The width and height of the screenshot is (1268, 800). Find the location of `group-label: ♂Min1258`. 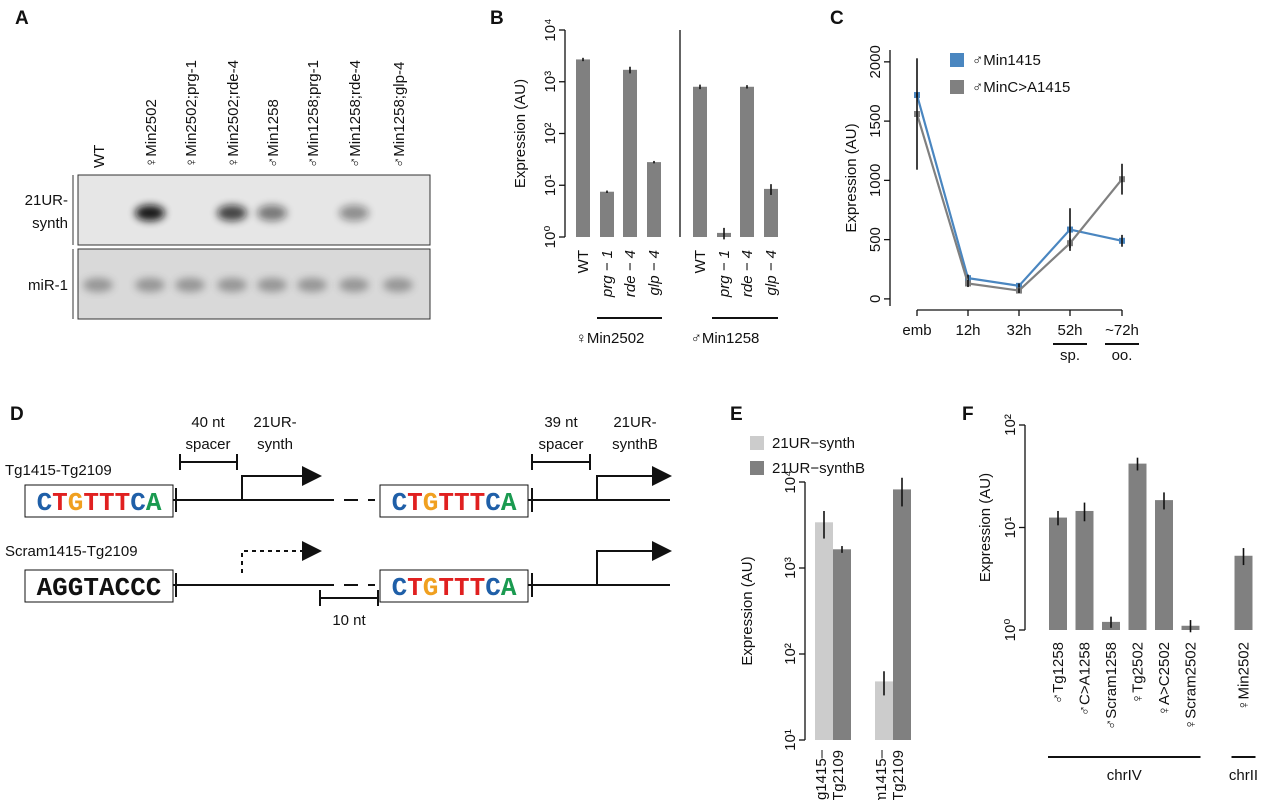

group-label: ♂Min1258 is located at coordinates (725, 338).